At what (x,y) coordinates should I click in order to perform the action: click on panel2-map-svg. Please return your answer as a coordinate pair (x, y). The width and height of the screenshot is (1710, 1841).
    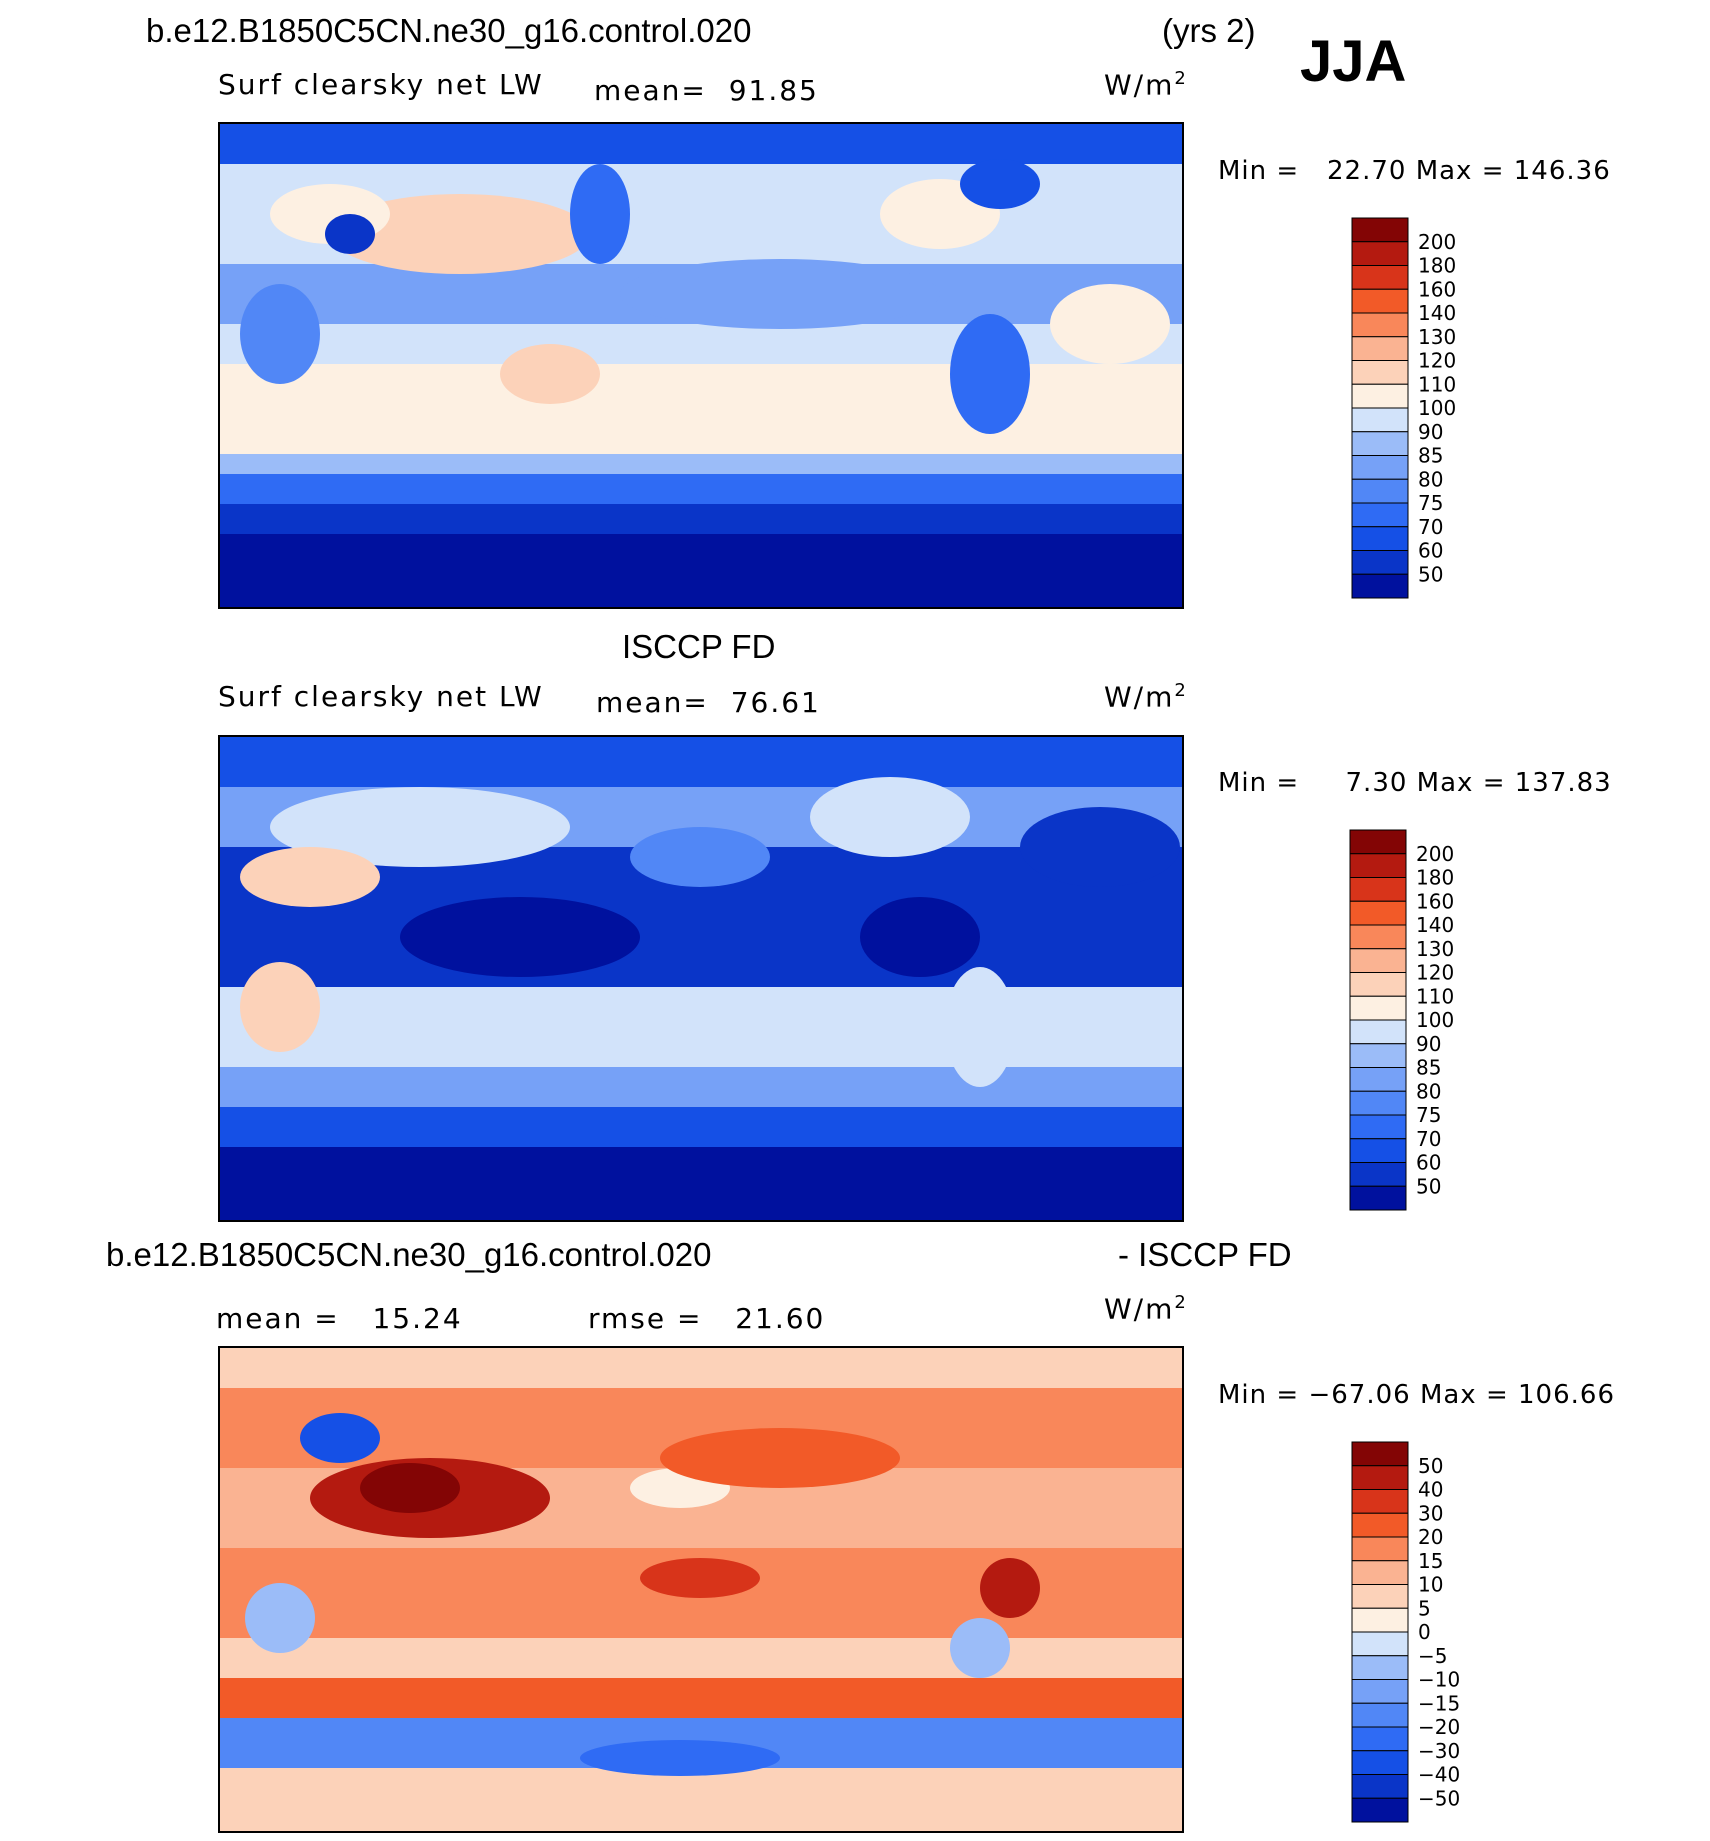
    Looking at the image, I should click on (701, 978).